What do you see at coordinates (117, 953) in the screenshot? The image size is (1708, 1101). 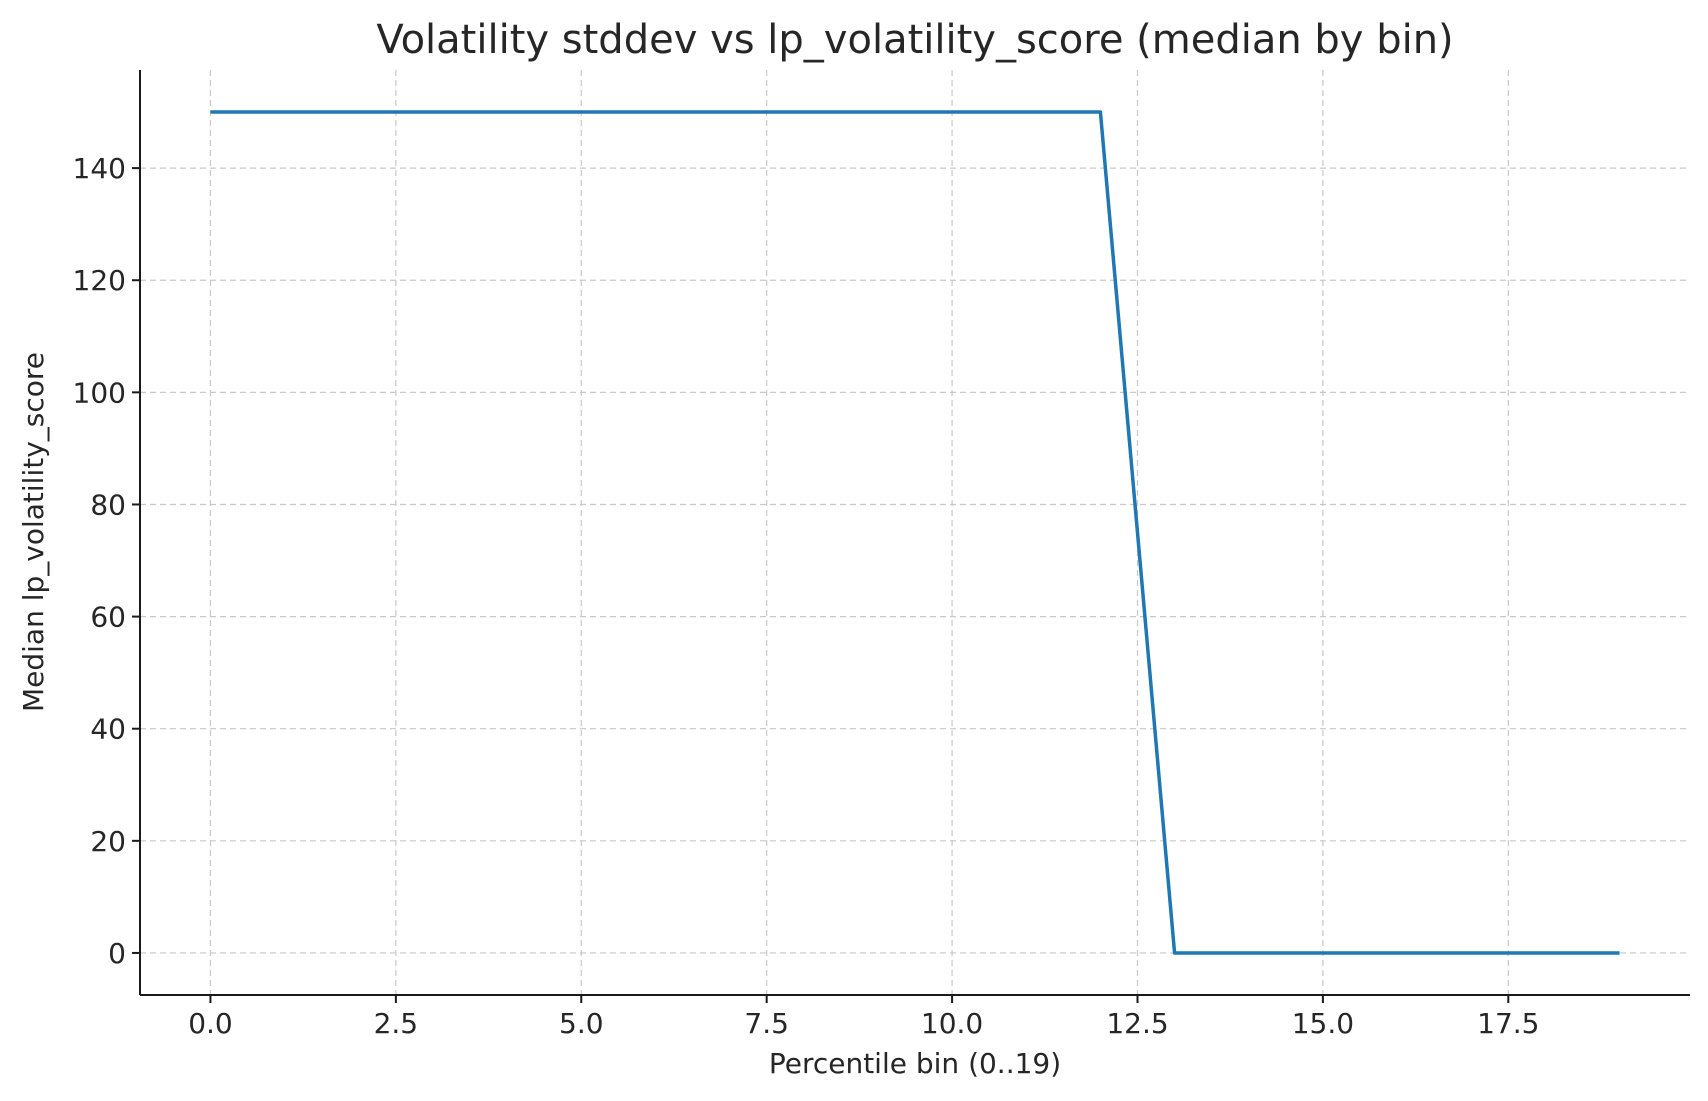 I see `y-tick-label: 0` at bounding box center [117, 953].